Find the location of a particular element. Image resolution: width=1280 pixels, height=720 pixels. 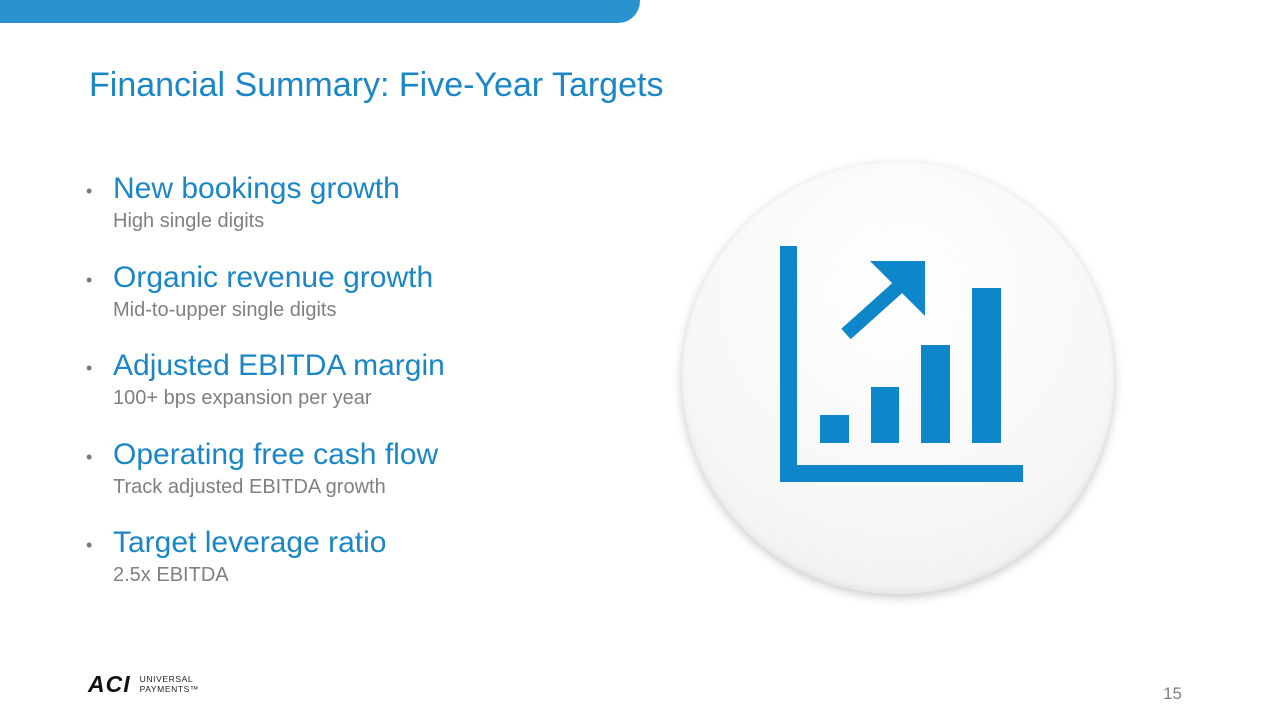

logo-line-2: PAYMENTS™ is located at coordinates (169, 689).